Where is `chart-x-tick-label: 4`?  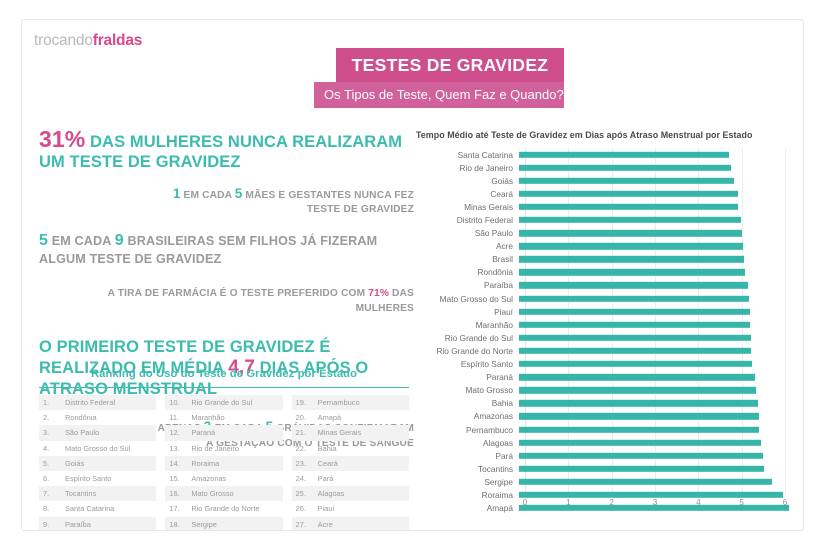
chart-x-tick-label: 4 is located at coordinates (698, 502).